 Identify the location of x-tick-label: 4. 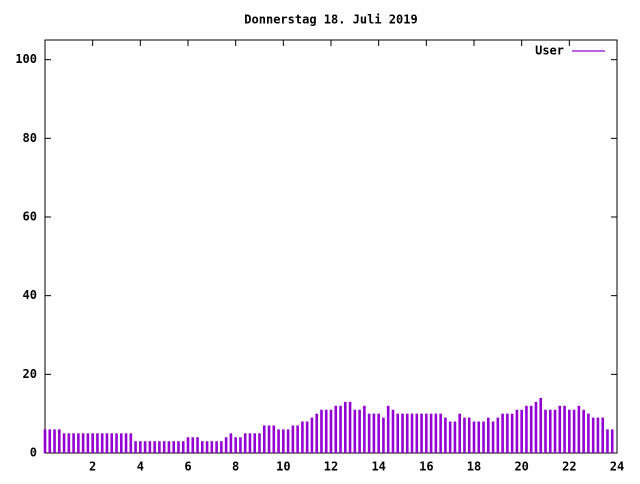
(140, 467).